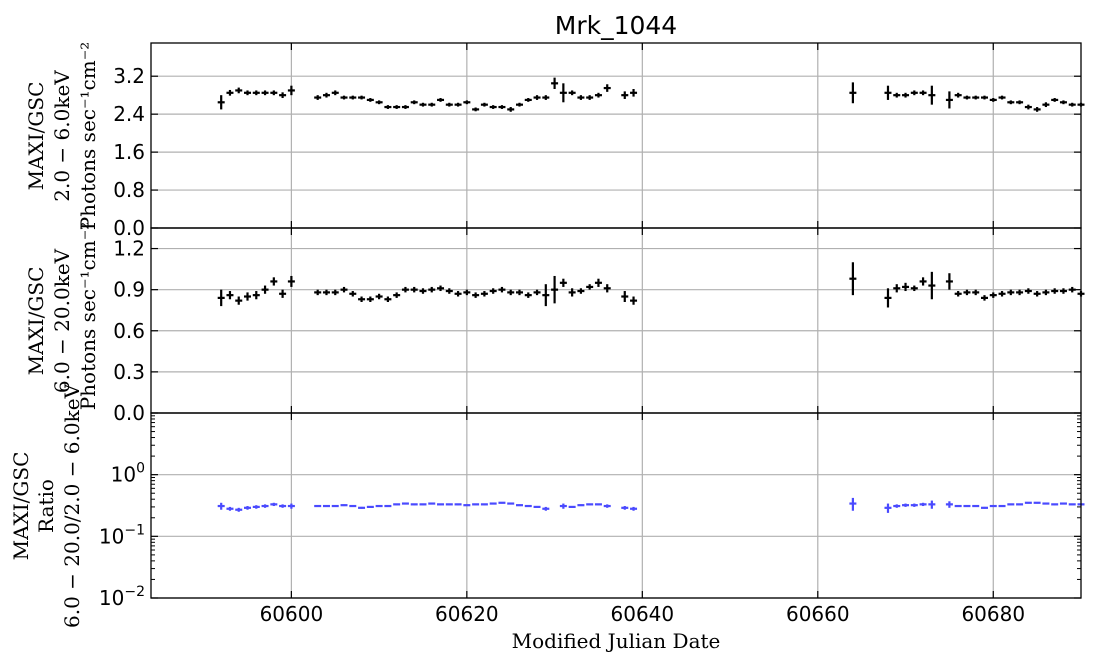  Describe the element at coordinates (651, 285) in the screenshot. I see `panel-middle-data-points` at that location.